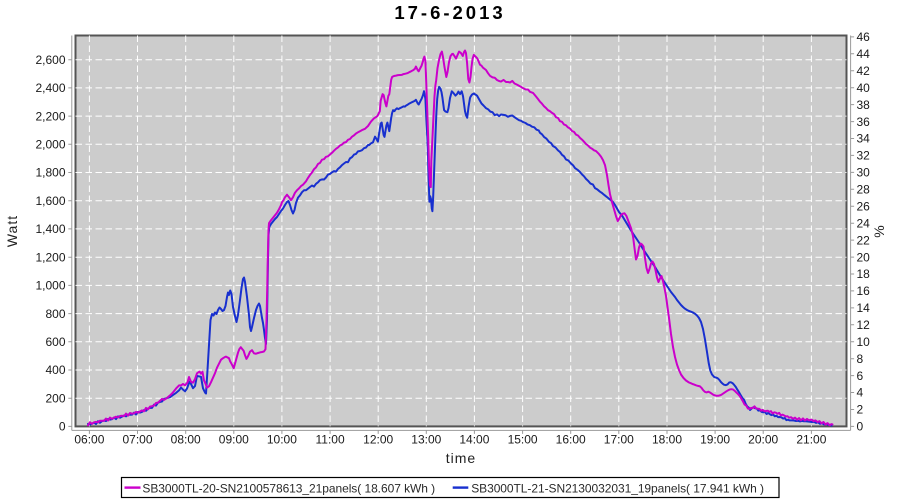 This screenshot has width=900, height=500. What do you see at coordinates (378, 440) in the screenshot?
I see `svg-text: 12:00` at bounding box center [378, 440].